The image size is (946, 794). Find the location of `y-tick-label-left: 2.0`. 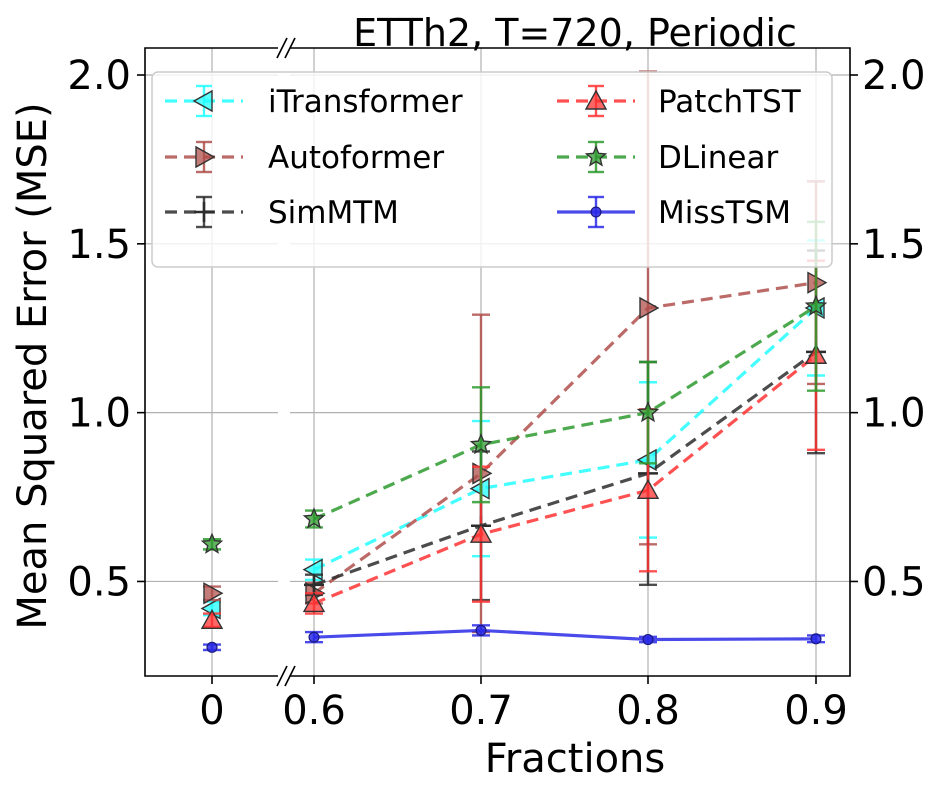

y-tick-label-left: 2.0 is located at coordinates (99, 76).